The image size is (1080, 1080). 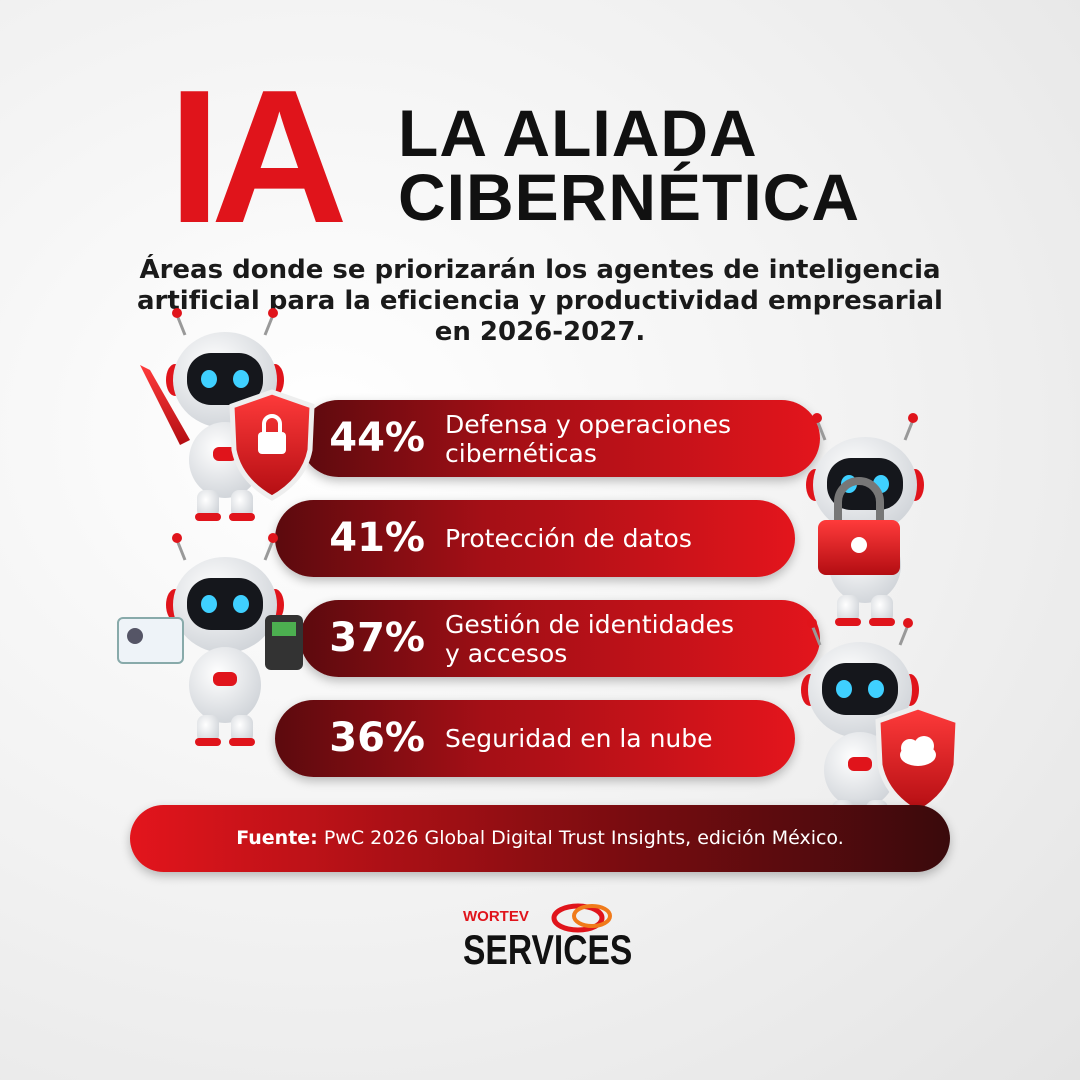 I want to click on item-percent: 36%, so click(x=377, y=738).